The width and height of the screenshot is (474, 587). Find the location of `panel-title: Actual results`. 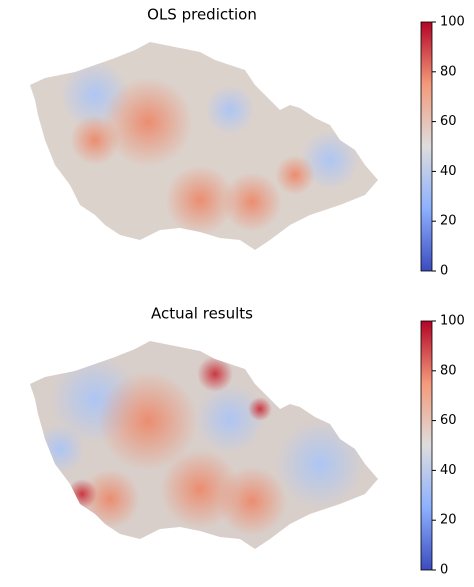

panel-title: Actual results is located at coordinates (202, 314).